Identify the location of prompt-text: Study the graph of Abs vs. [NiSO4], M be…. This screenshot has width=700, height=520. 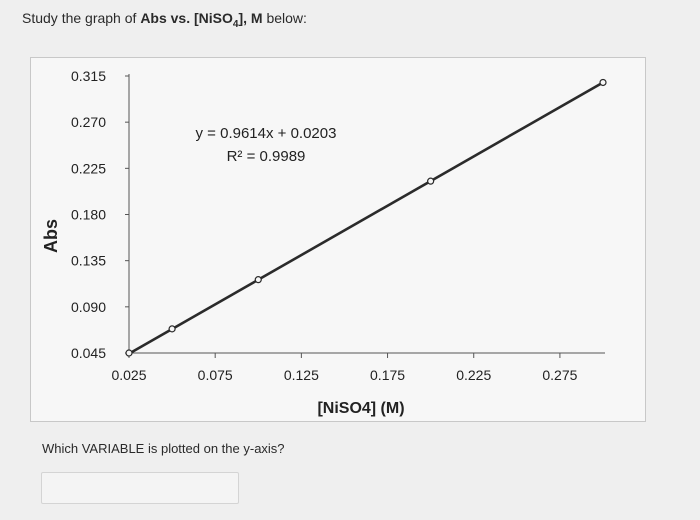
(164, 20).